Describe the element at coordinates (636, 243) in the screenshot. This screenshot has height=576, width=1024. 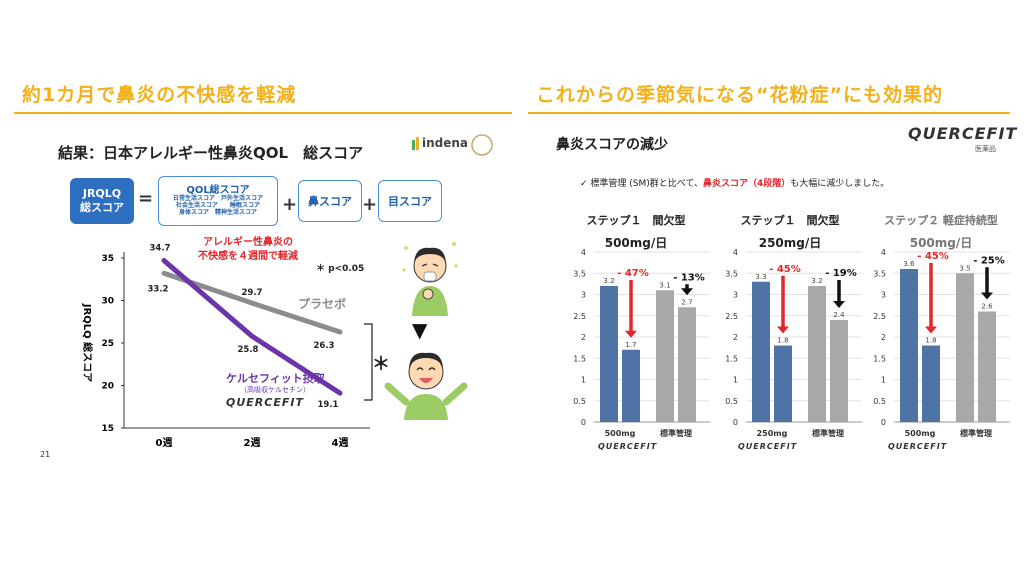
I see `panel-1-subtitle: 500mg/日` at that location.